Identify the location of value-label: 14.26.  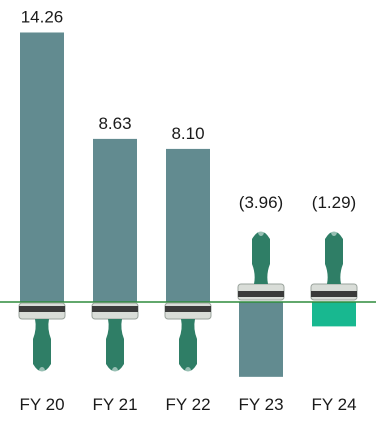
(42, 16).